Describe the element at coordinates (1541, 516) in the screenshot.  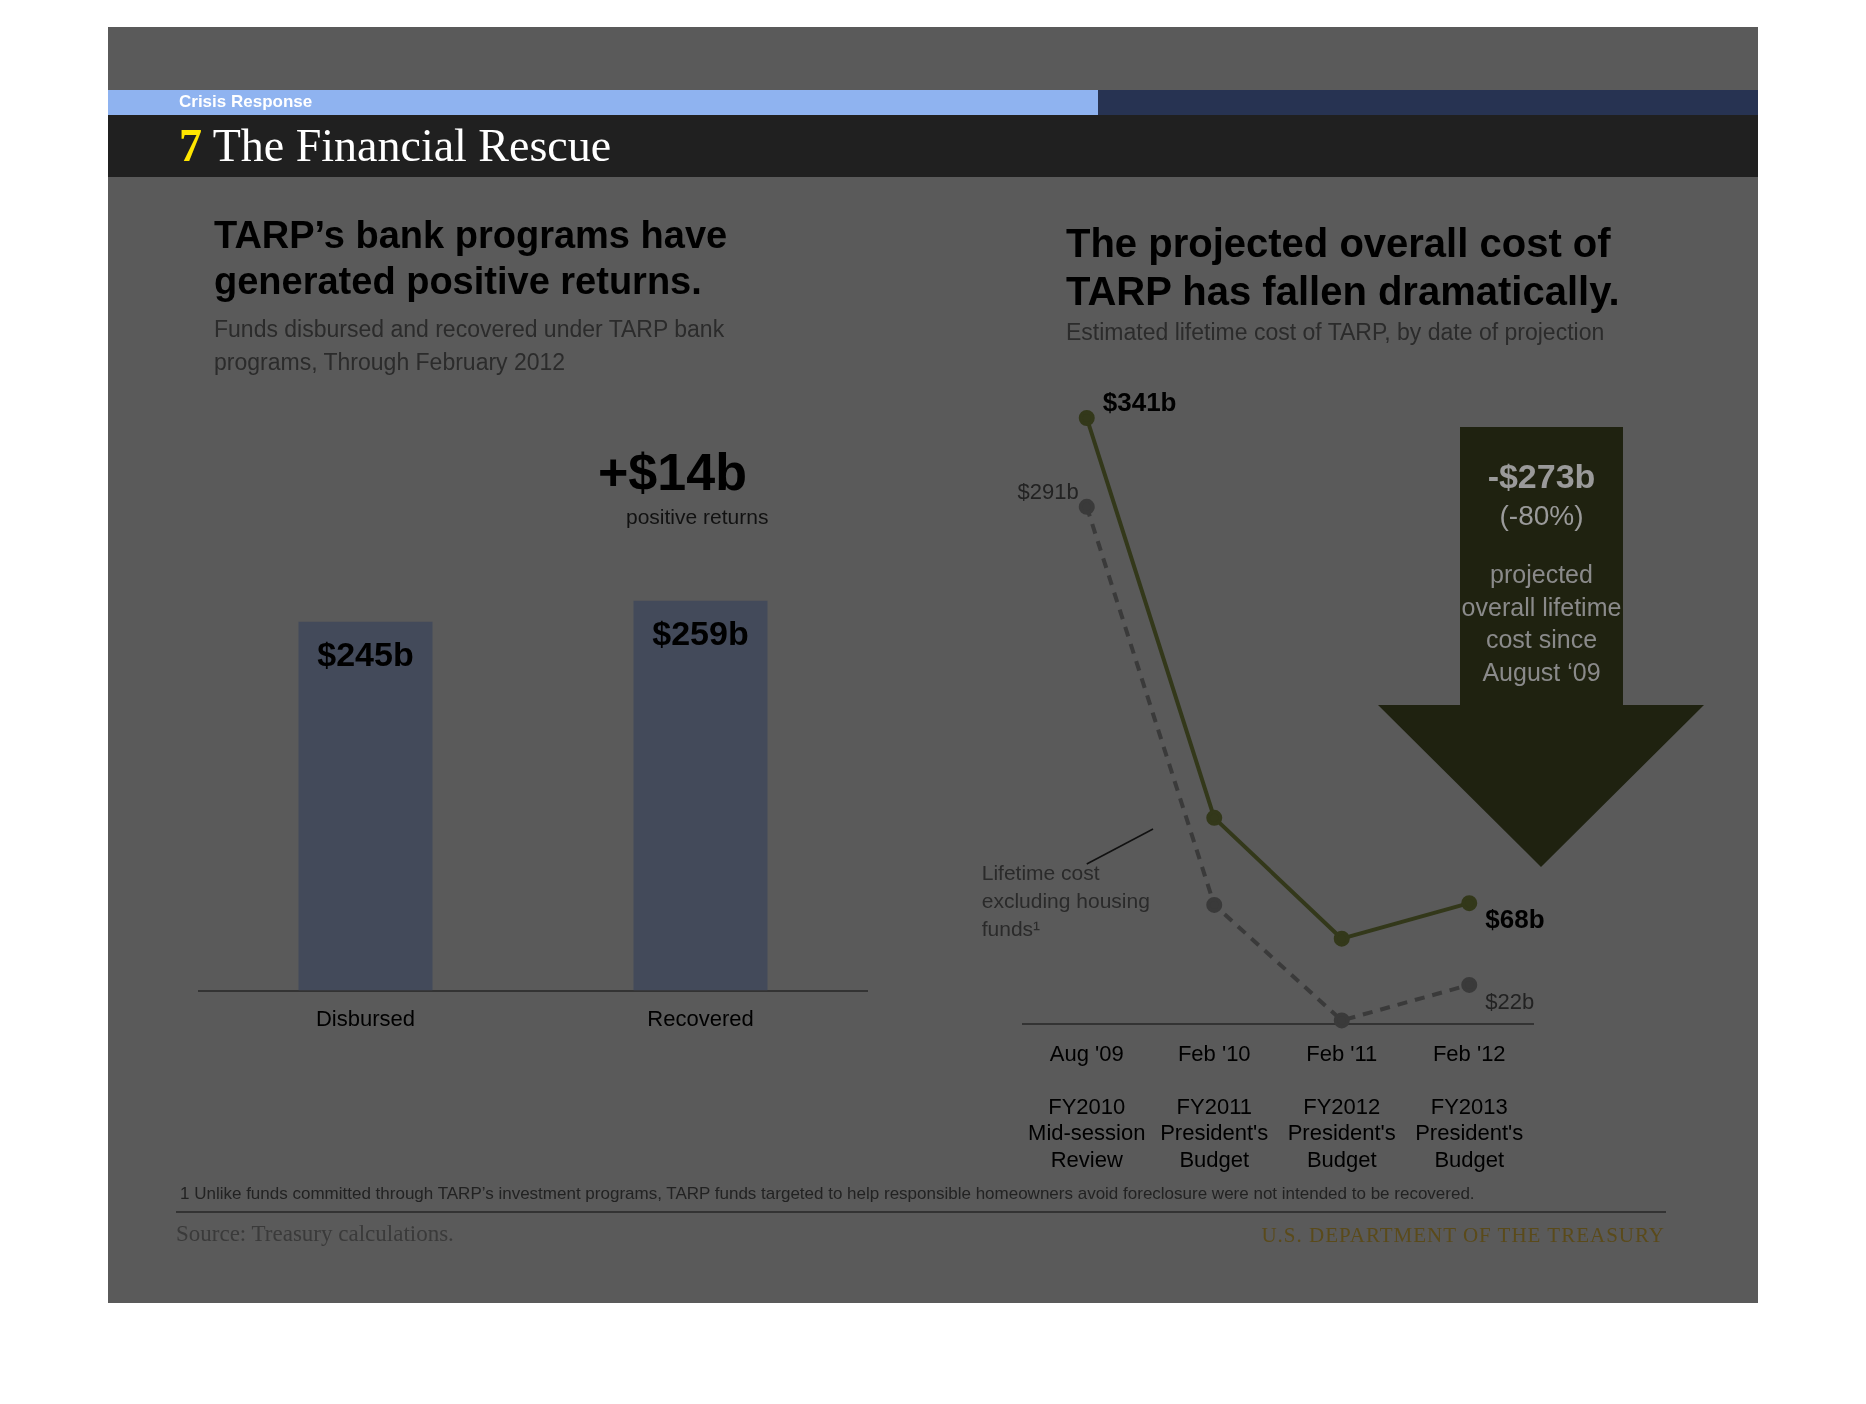
I see `annotation: (-80%)` at that location.